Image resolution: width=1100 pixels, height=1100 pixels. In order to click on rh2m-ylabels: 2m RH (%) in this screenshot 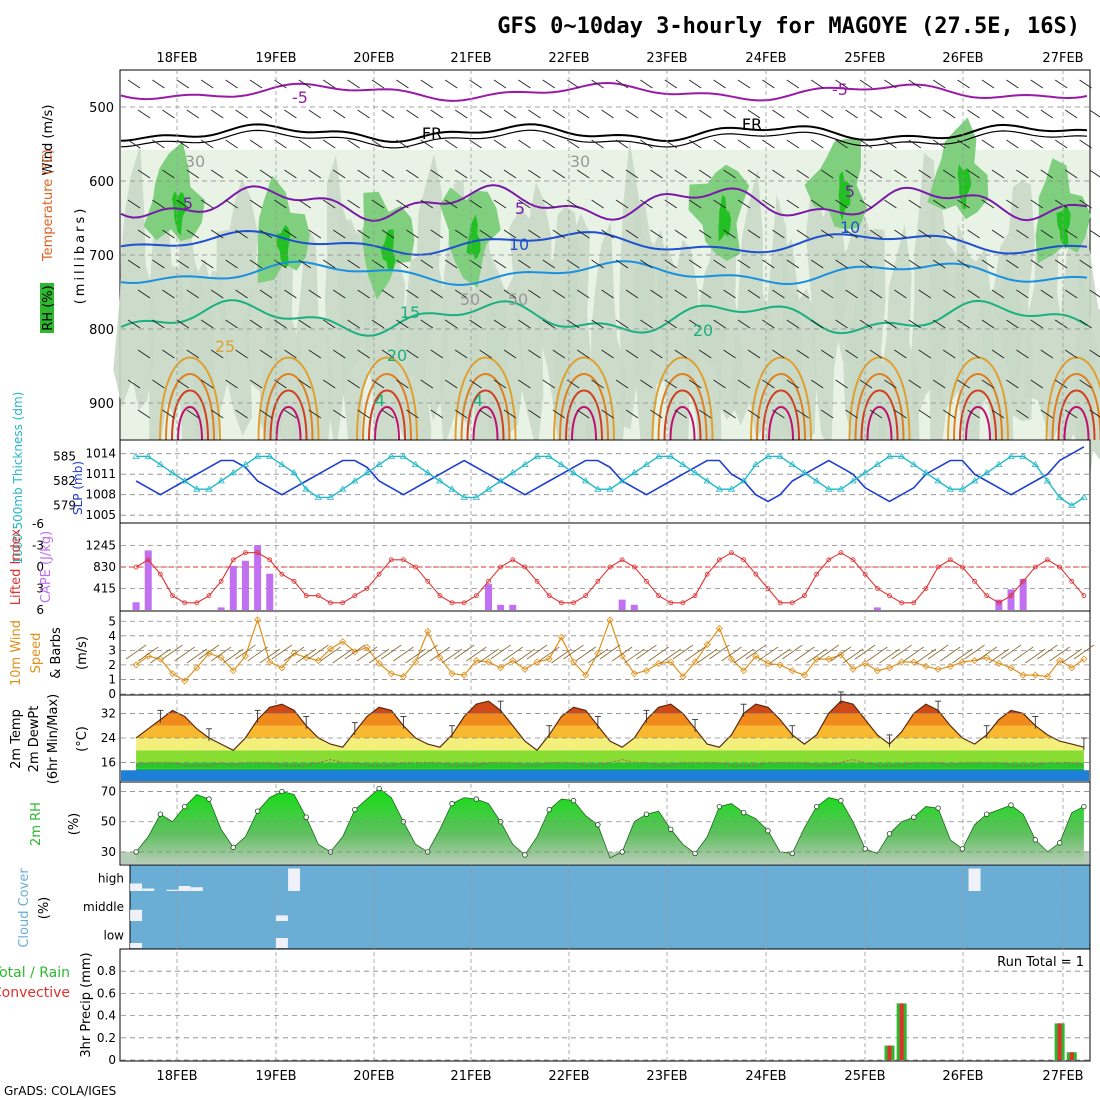, I will do `click(55, 824)`.